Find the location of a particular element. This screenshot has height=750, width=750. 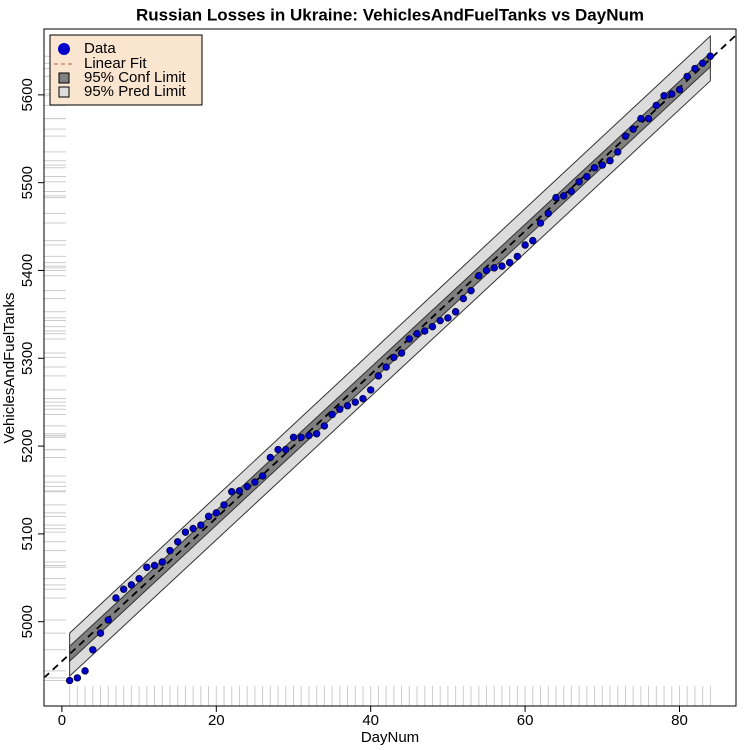

y-tick-label: 5500 is located at coordinates (27, 182).